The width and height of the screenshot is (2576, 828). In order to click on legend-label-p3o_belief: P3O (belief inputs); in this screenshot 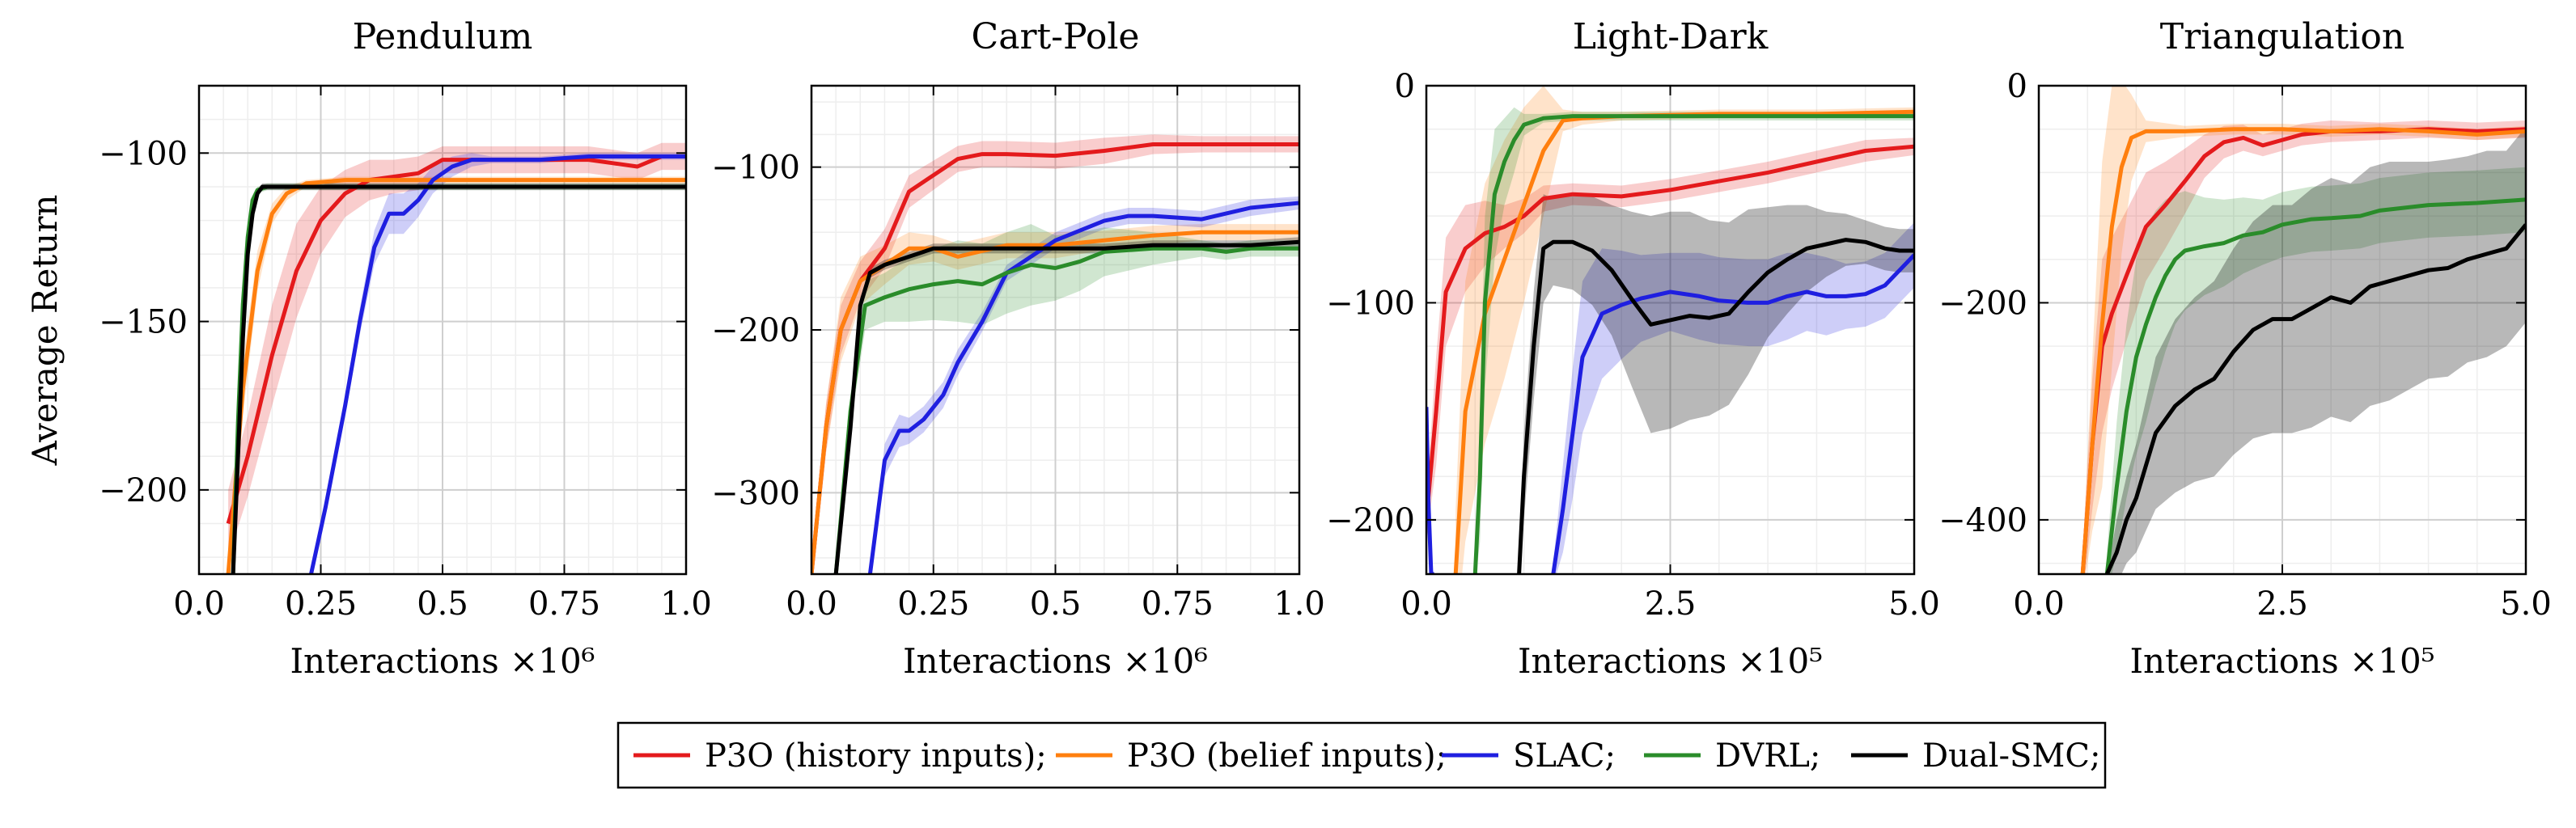, I will do `click(1287, 756)`.